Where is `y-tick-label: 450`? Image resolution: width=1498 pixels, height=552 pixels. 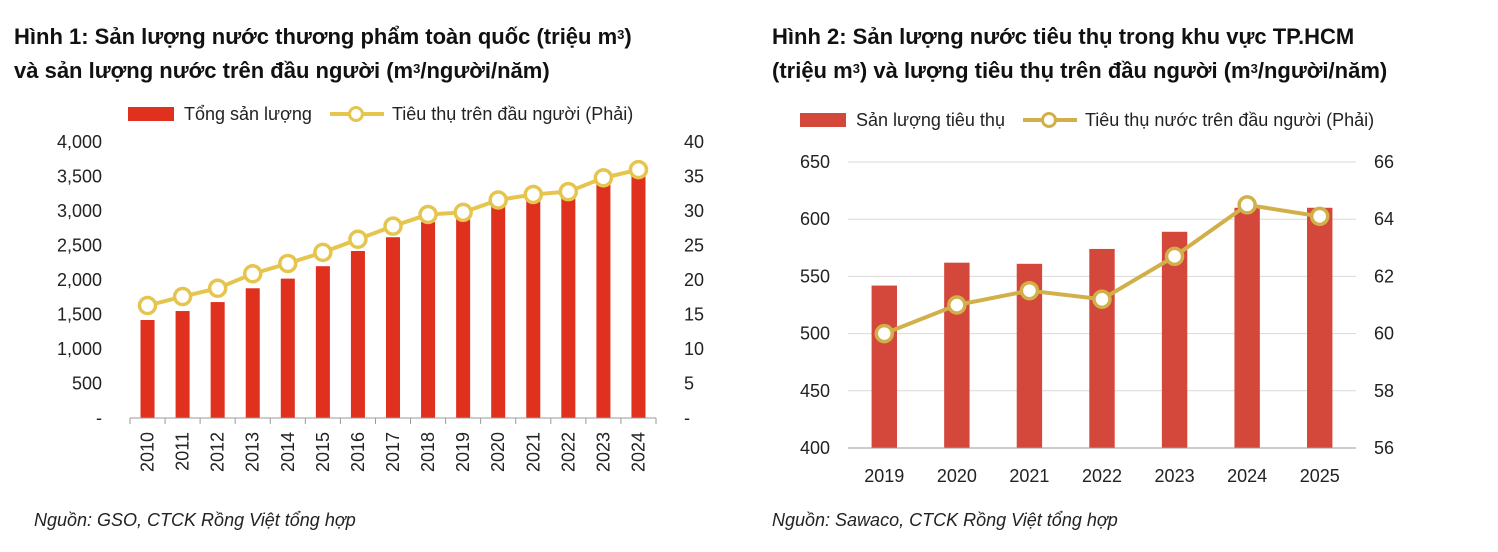 y-tick-label: 450 is located at coordinates (815, 391).